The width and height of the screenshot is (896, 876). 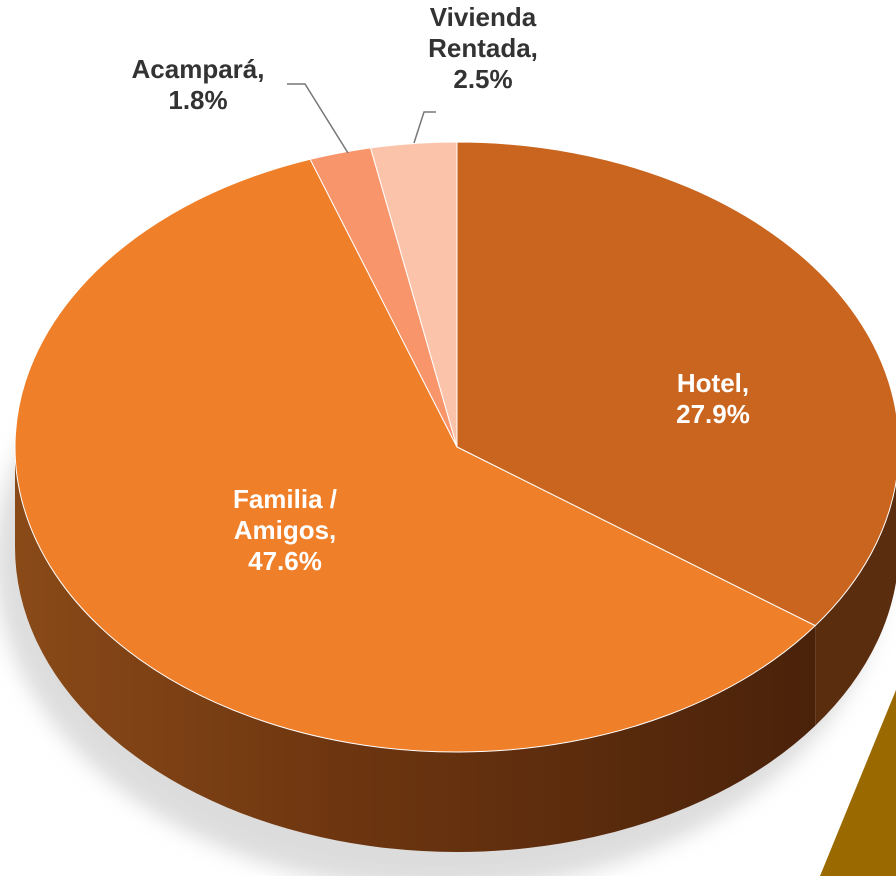 I want to click on pie-slice, so click(x=413, y=294).